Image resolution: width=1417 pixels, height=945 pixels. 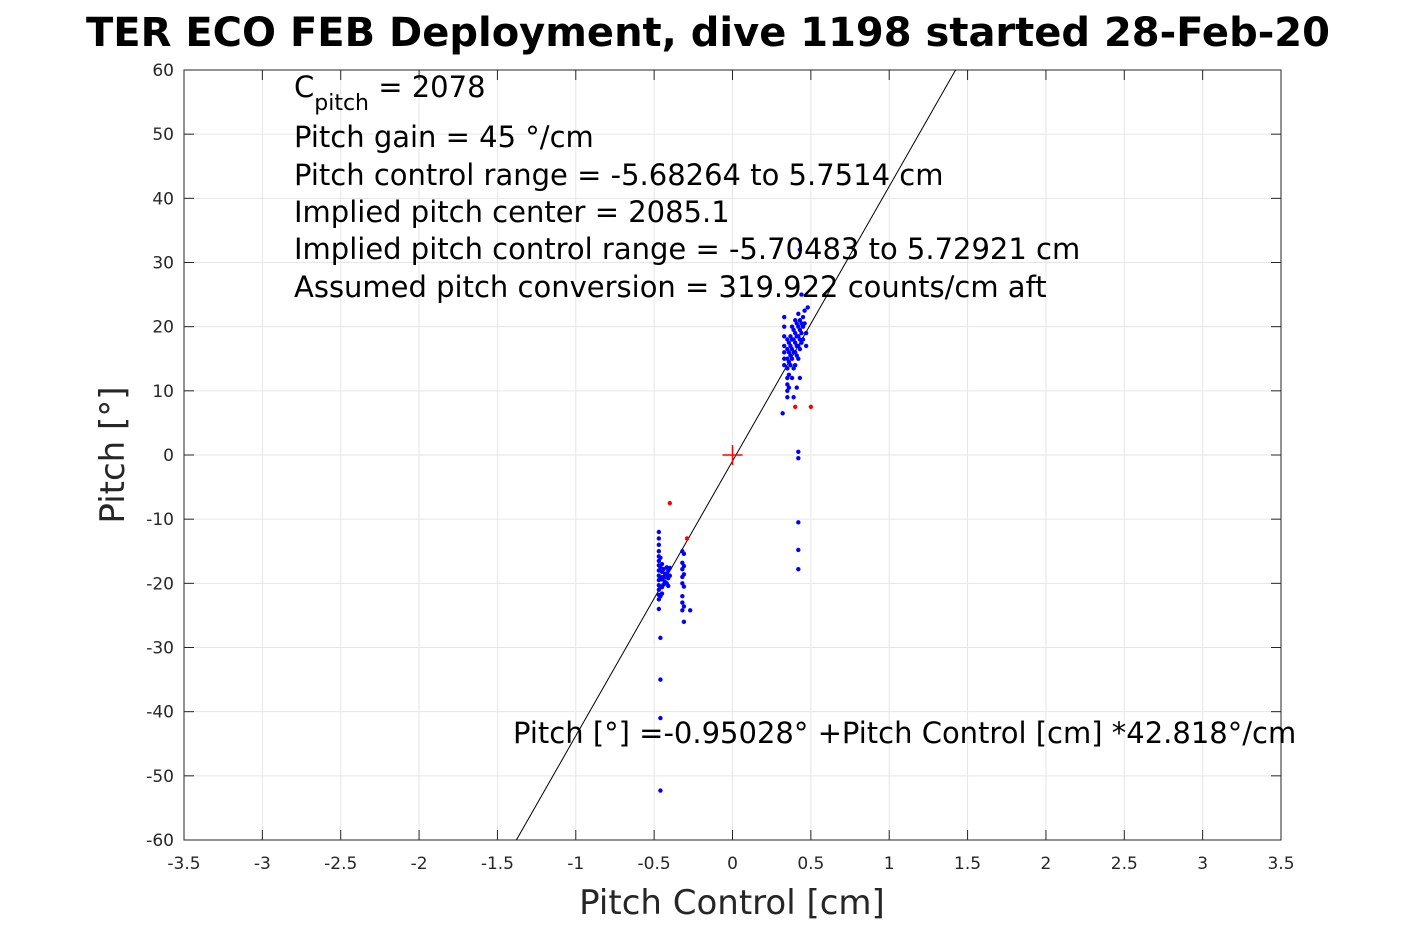 What do you see at coordinates (340, 864) in the screenshot?
I see `x-tick-label: -2.5` at bounding box center [340, 864].